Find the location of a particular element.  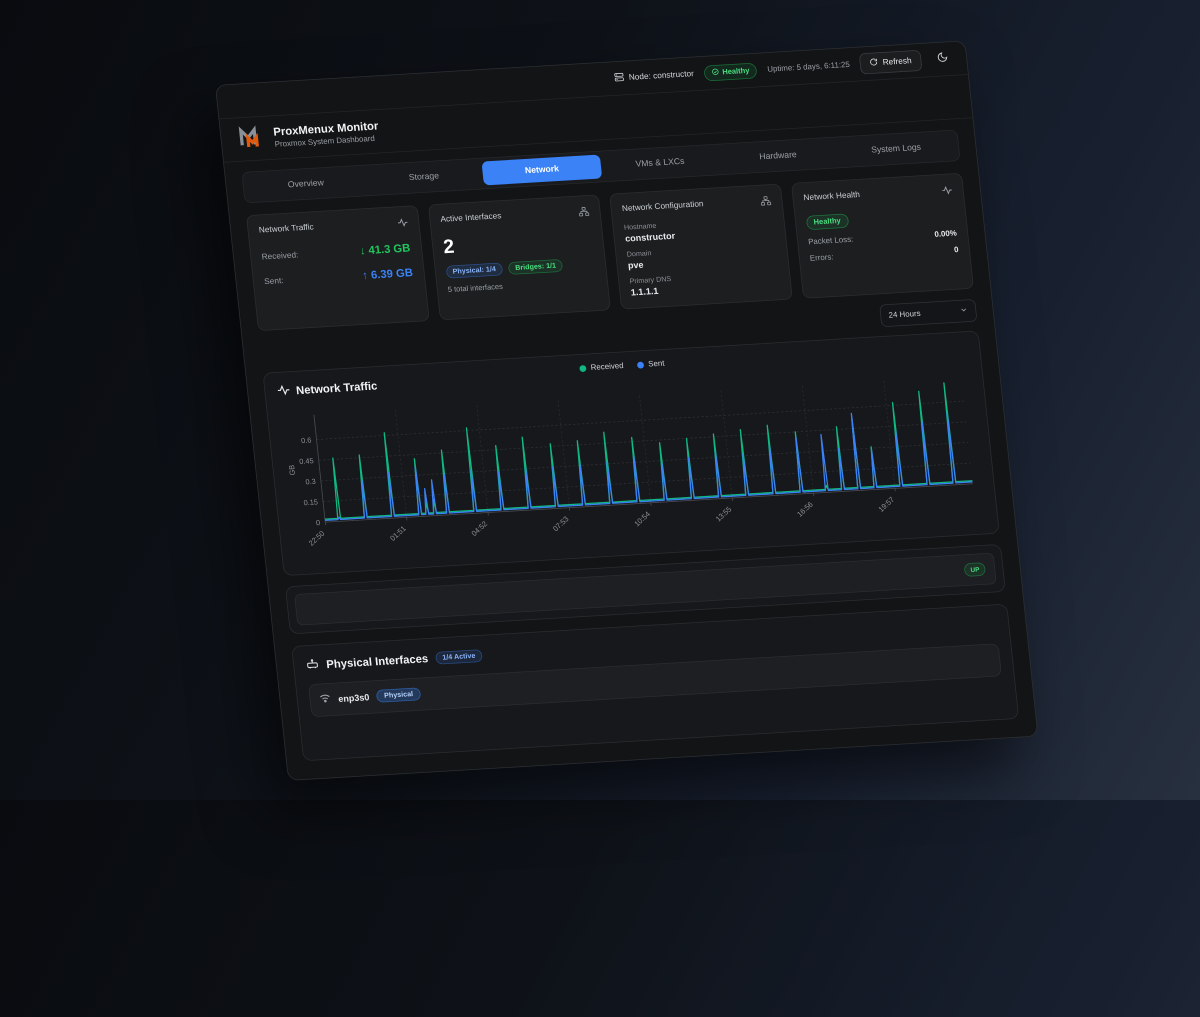

svg-text: 0.45 is located at coordinates (306, 461).